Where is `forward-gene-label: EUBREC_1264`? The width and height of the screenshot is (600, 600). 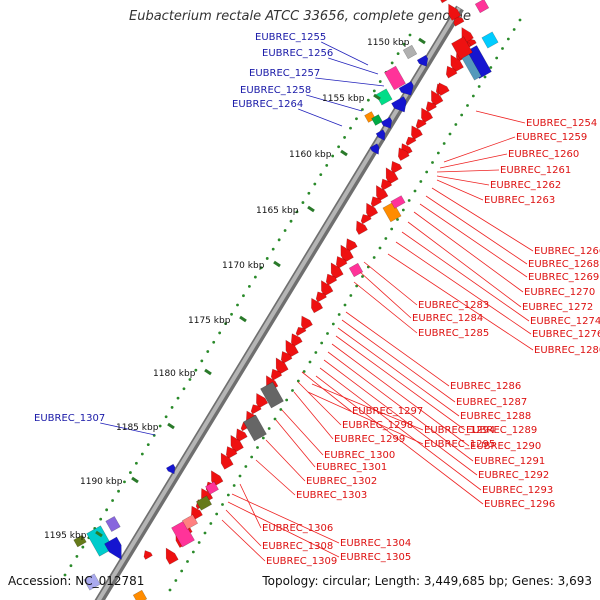 forward-gene-label: EUBREC_1264 is located at coordinates (267, 104).